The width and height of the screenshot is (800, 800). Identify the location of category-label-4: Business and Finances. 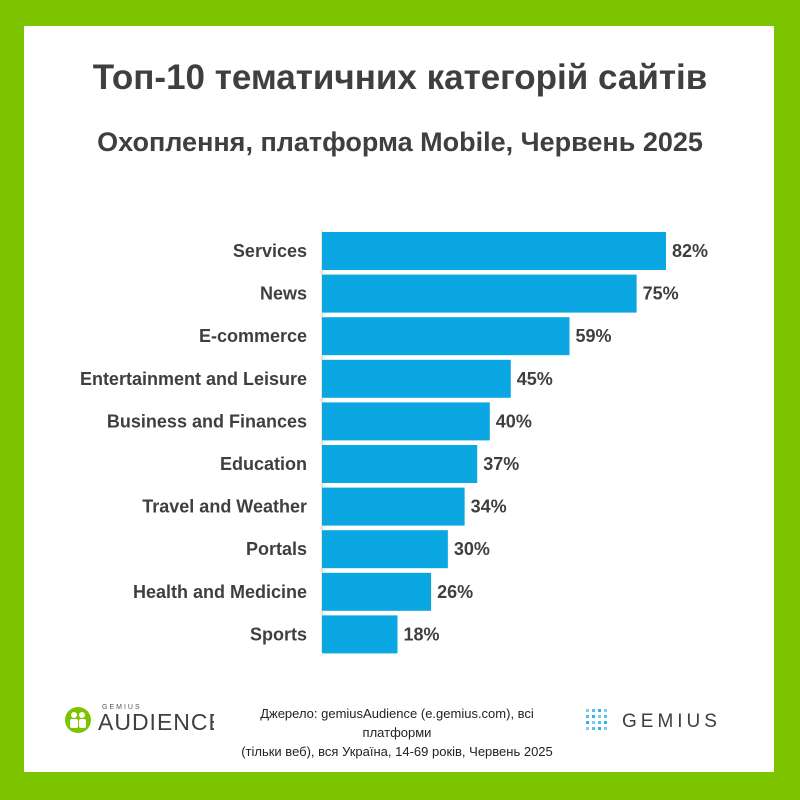
(207, 421).